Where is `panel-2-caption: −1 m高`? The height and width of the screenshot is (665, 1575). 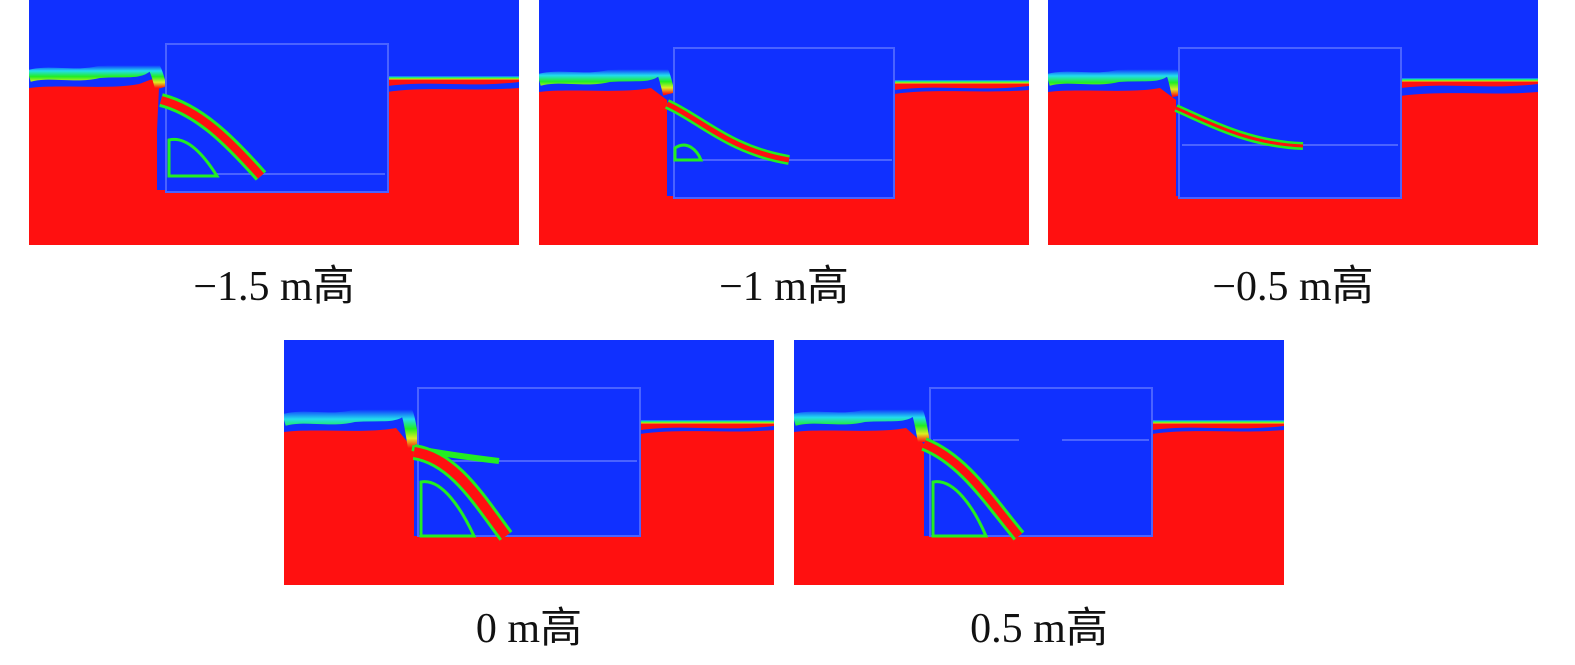 panel-2-caption: −1 m高 is located at coordinates (784, 287).